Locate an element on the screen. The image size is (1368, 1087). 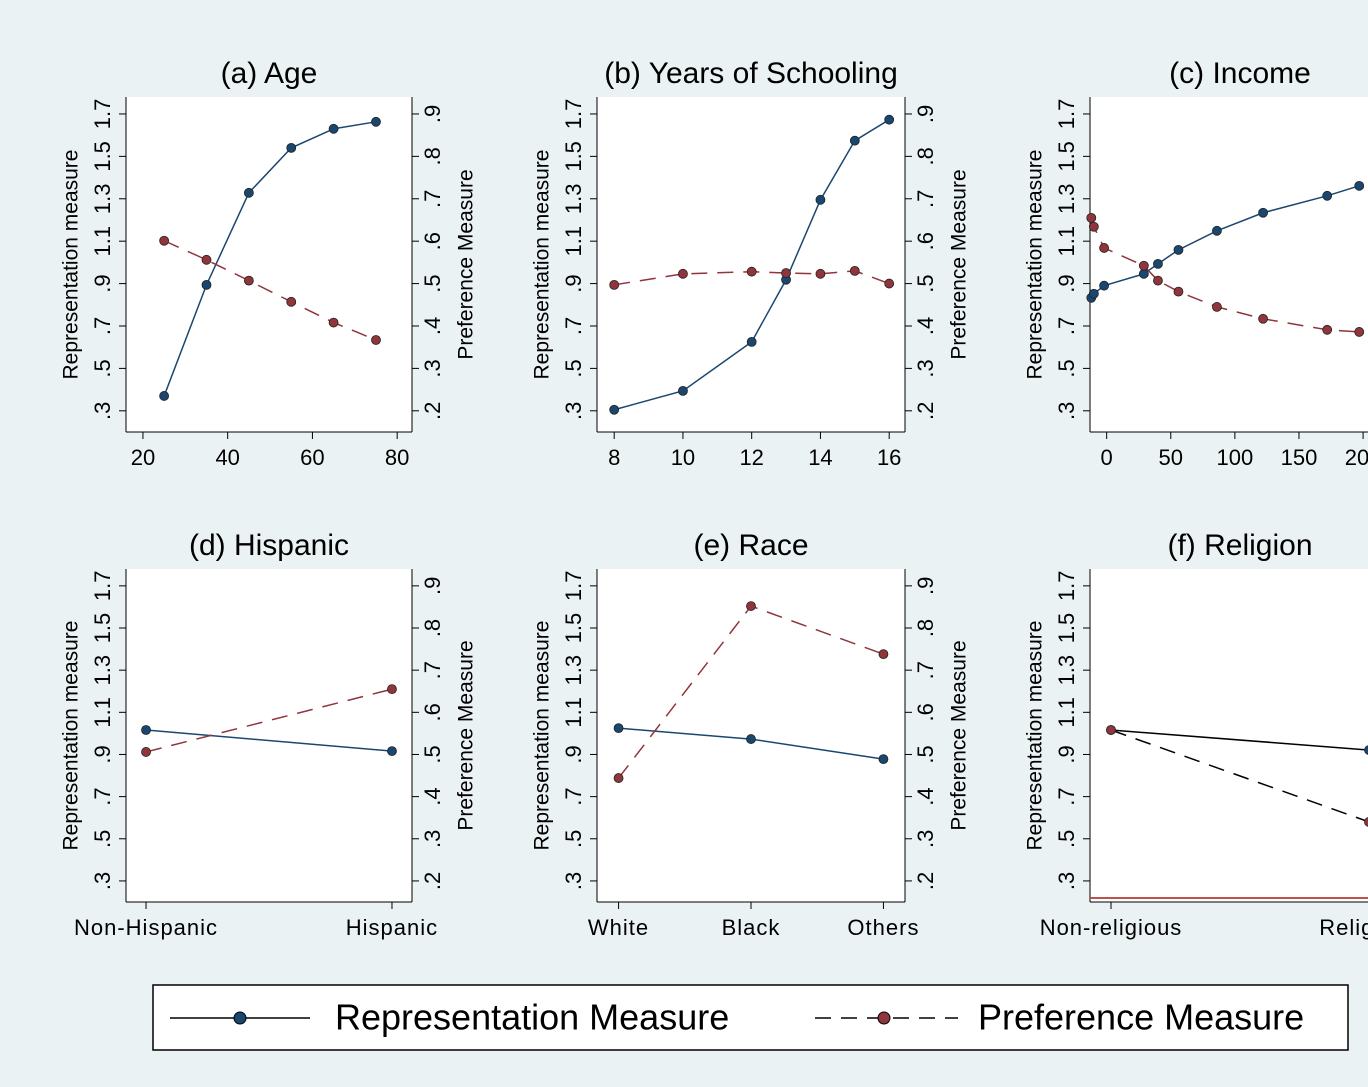
x-tick-label: 60 is located at coordinates (312, 457).